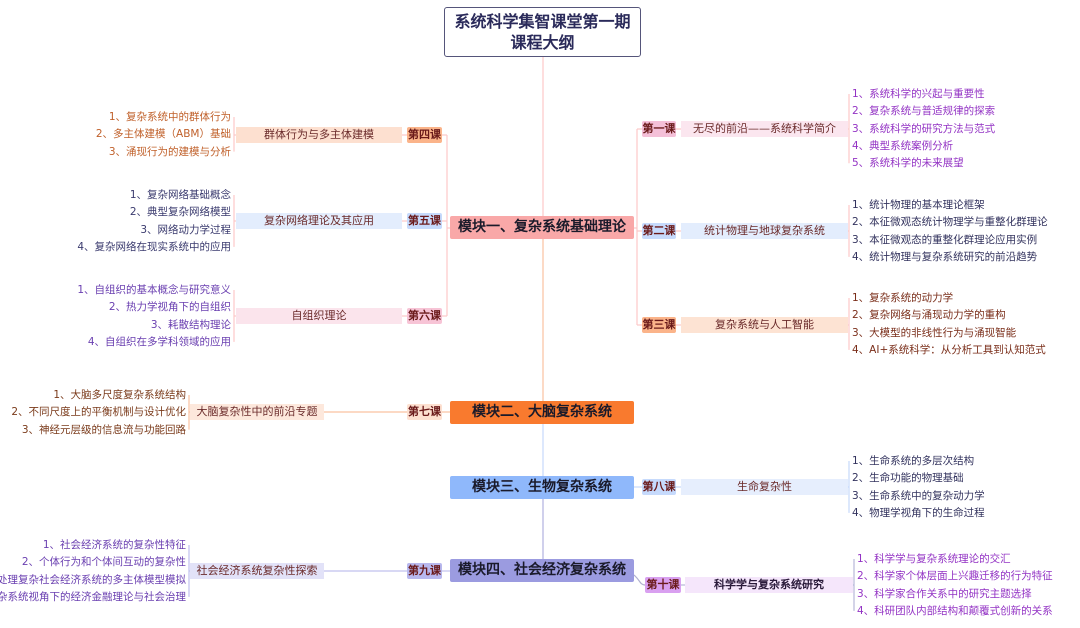  Describe the element at coordinates (542, 21) in the screenshot. I see `title-line-1: 系统科学集智课堂第一期` at that location.